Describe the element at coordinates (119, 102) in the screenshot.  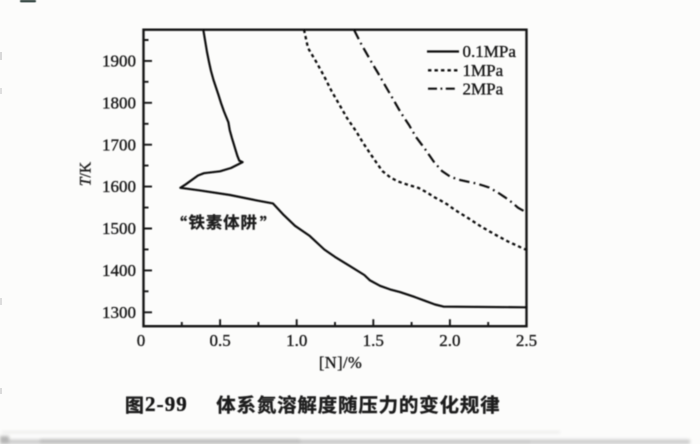
I see `svg-text: 1800` at that location.